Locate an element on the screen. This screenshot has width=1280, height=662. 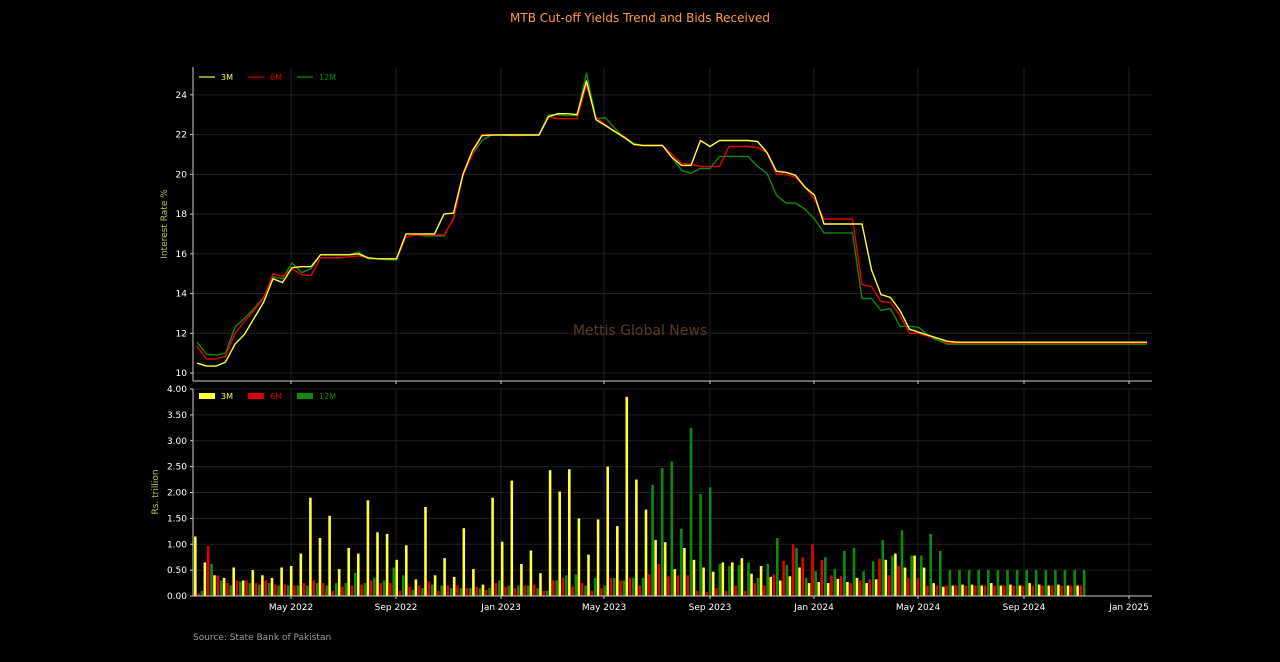
y-axis-label: Rs. trillion is located at coordinates (156, 491).